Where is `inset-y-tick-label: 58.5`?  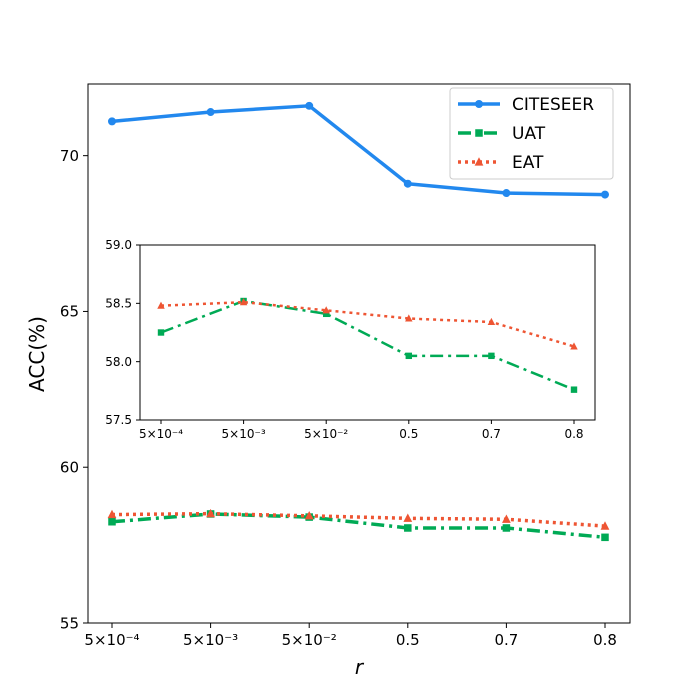
inset-y-tick-label: 58.5 is located at coordinates (118, 304).